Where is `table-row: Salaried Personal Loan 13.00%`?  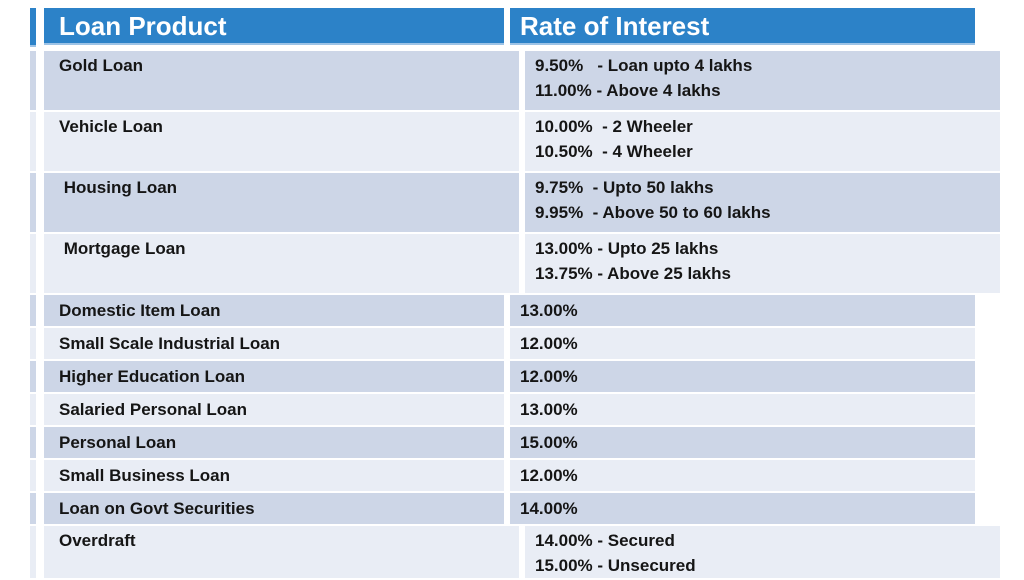
table-row: Salaried Personal Loan 13.00% is located at coordinates (502, 409).